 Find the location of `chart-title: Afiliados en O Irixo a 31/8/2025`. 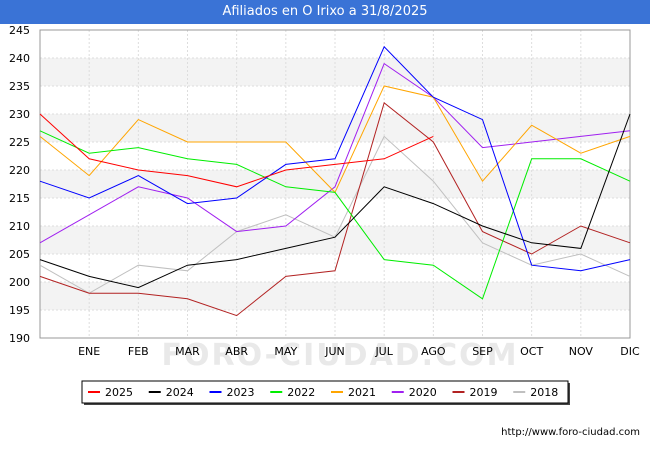

chart-title: Afiliados en O Irixo a 31/8/2025 is located at coordinates (325, 12).